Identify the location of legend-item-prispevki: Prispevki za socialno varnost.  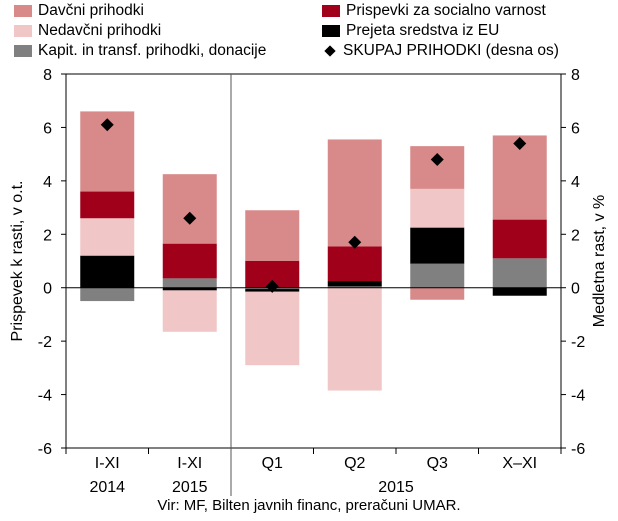
(434, 11).